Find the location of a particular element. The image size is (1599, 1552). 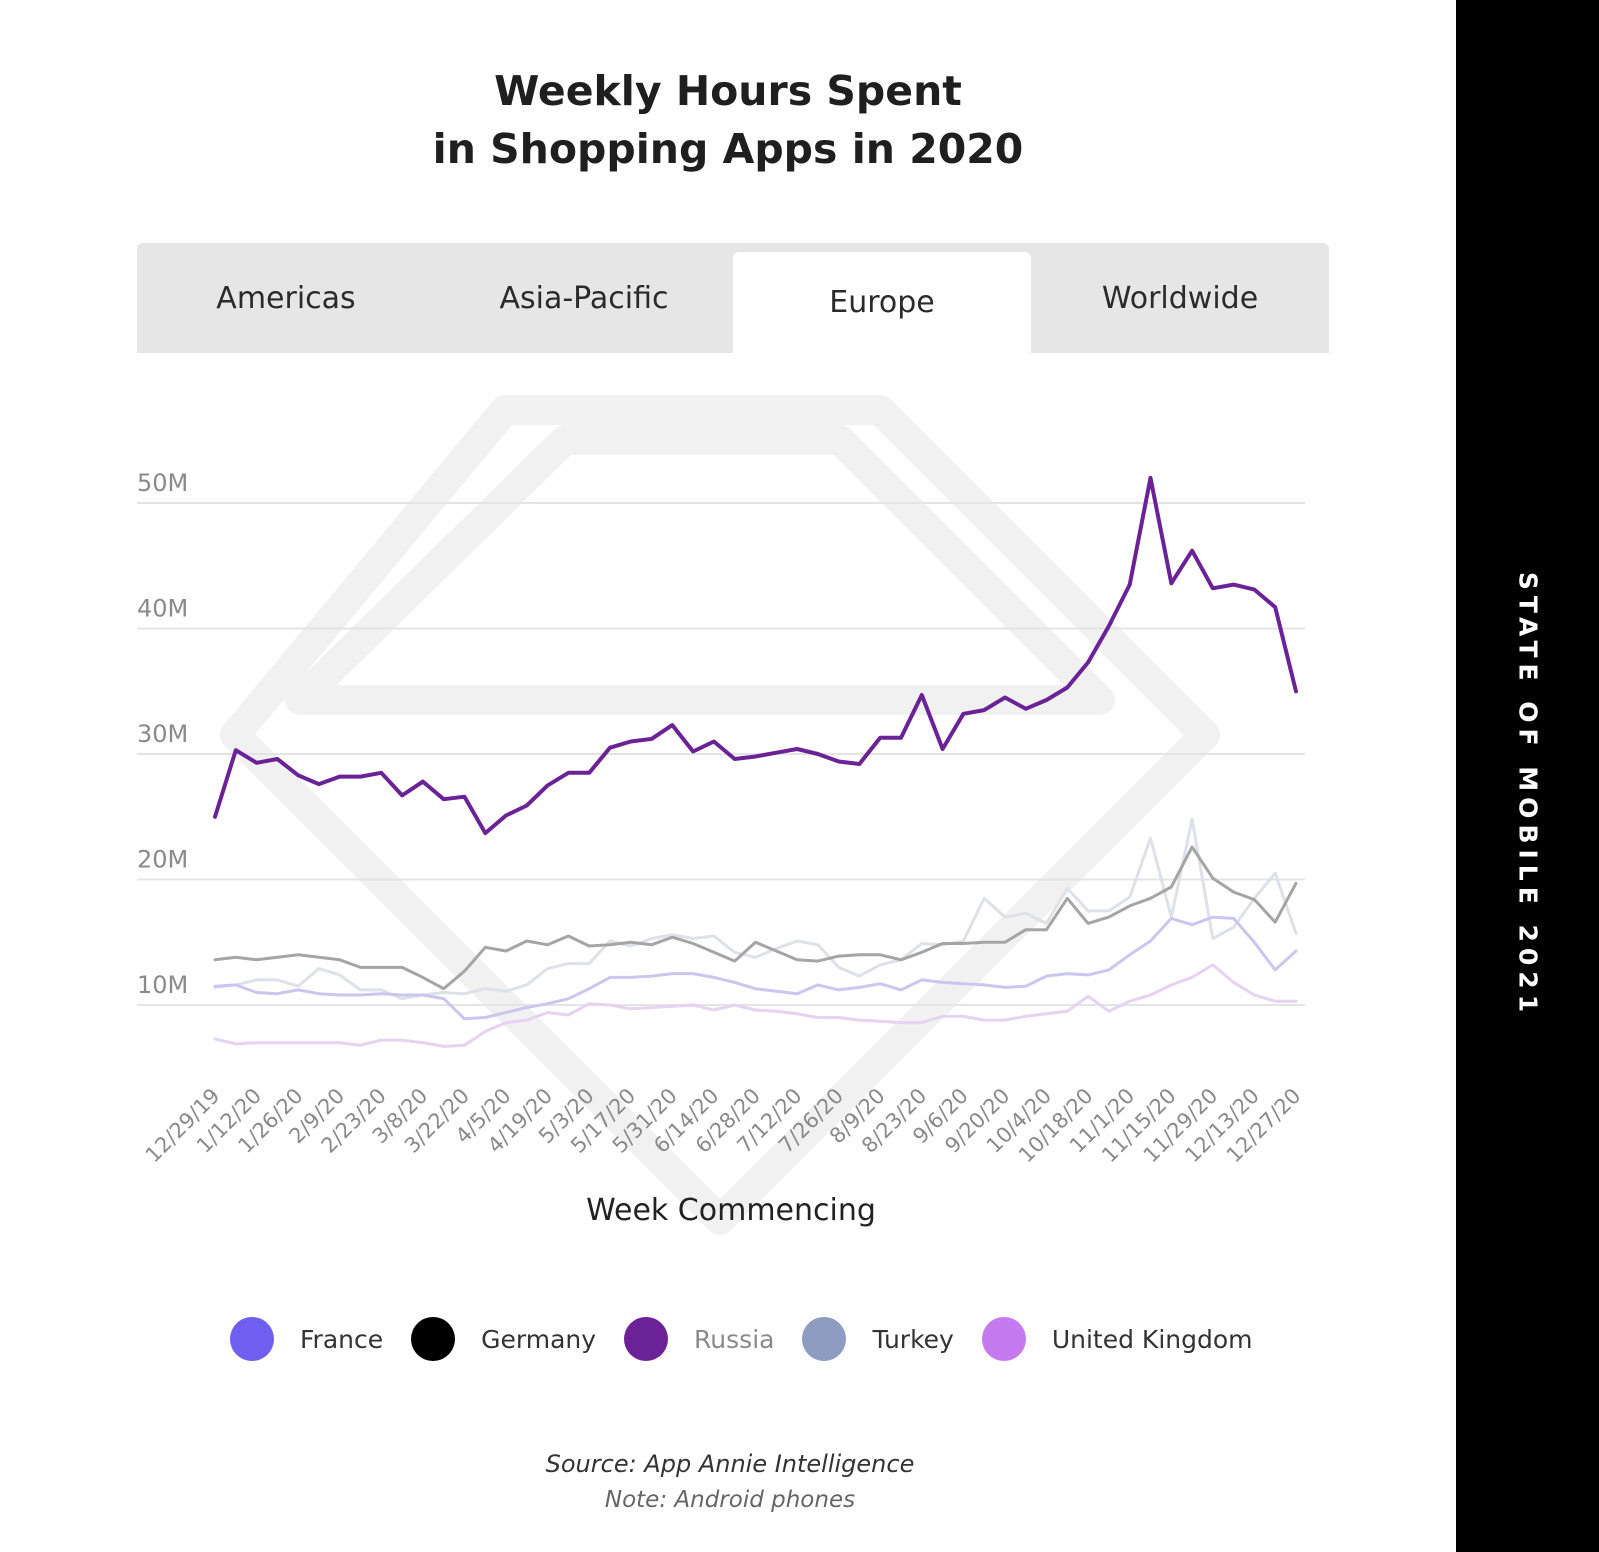

series-line-france is located at coordinates (755, 968).